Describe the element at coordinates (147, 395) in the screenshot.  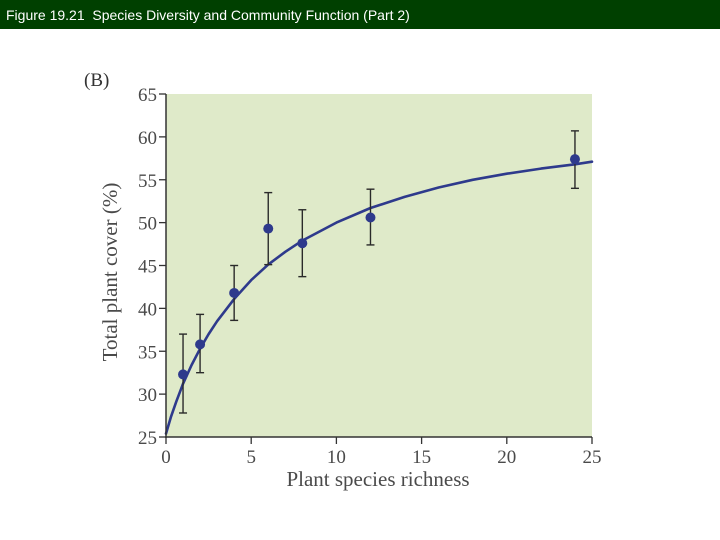
I see `y-tick-label: 30` at that location.